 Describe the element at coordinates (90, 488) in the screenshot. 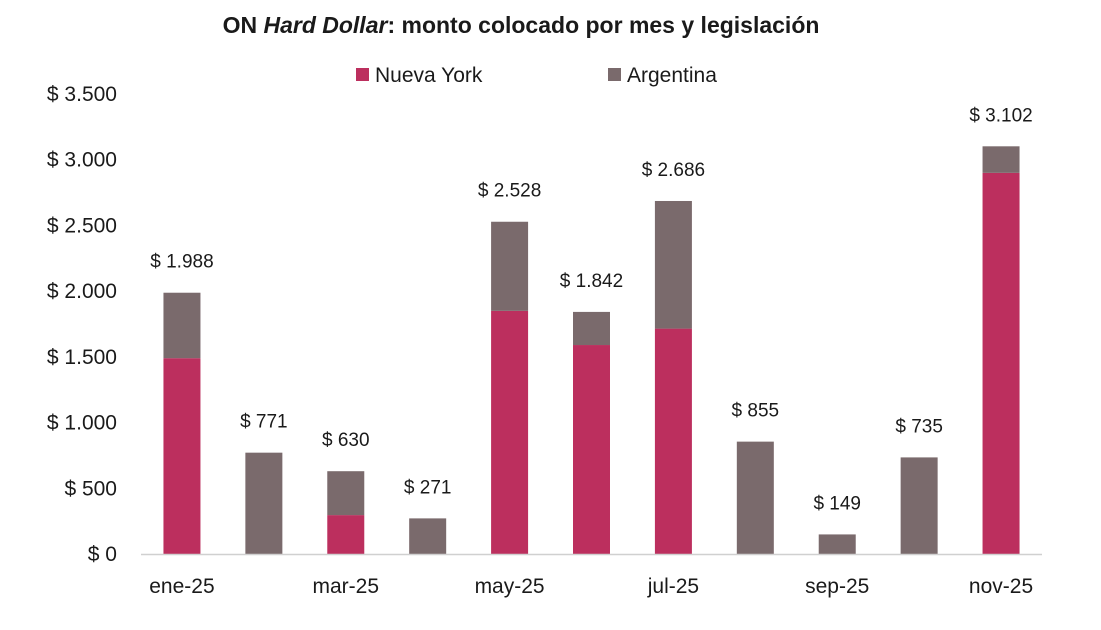

I see `y-tick-label: $ 500` at that location.